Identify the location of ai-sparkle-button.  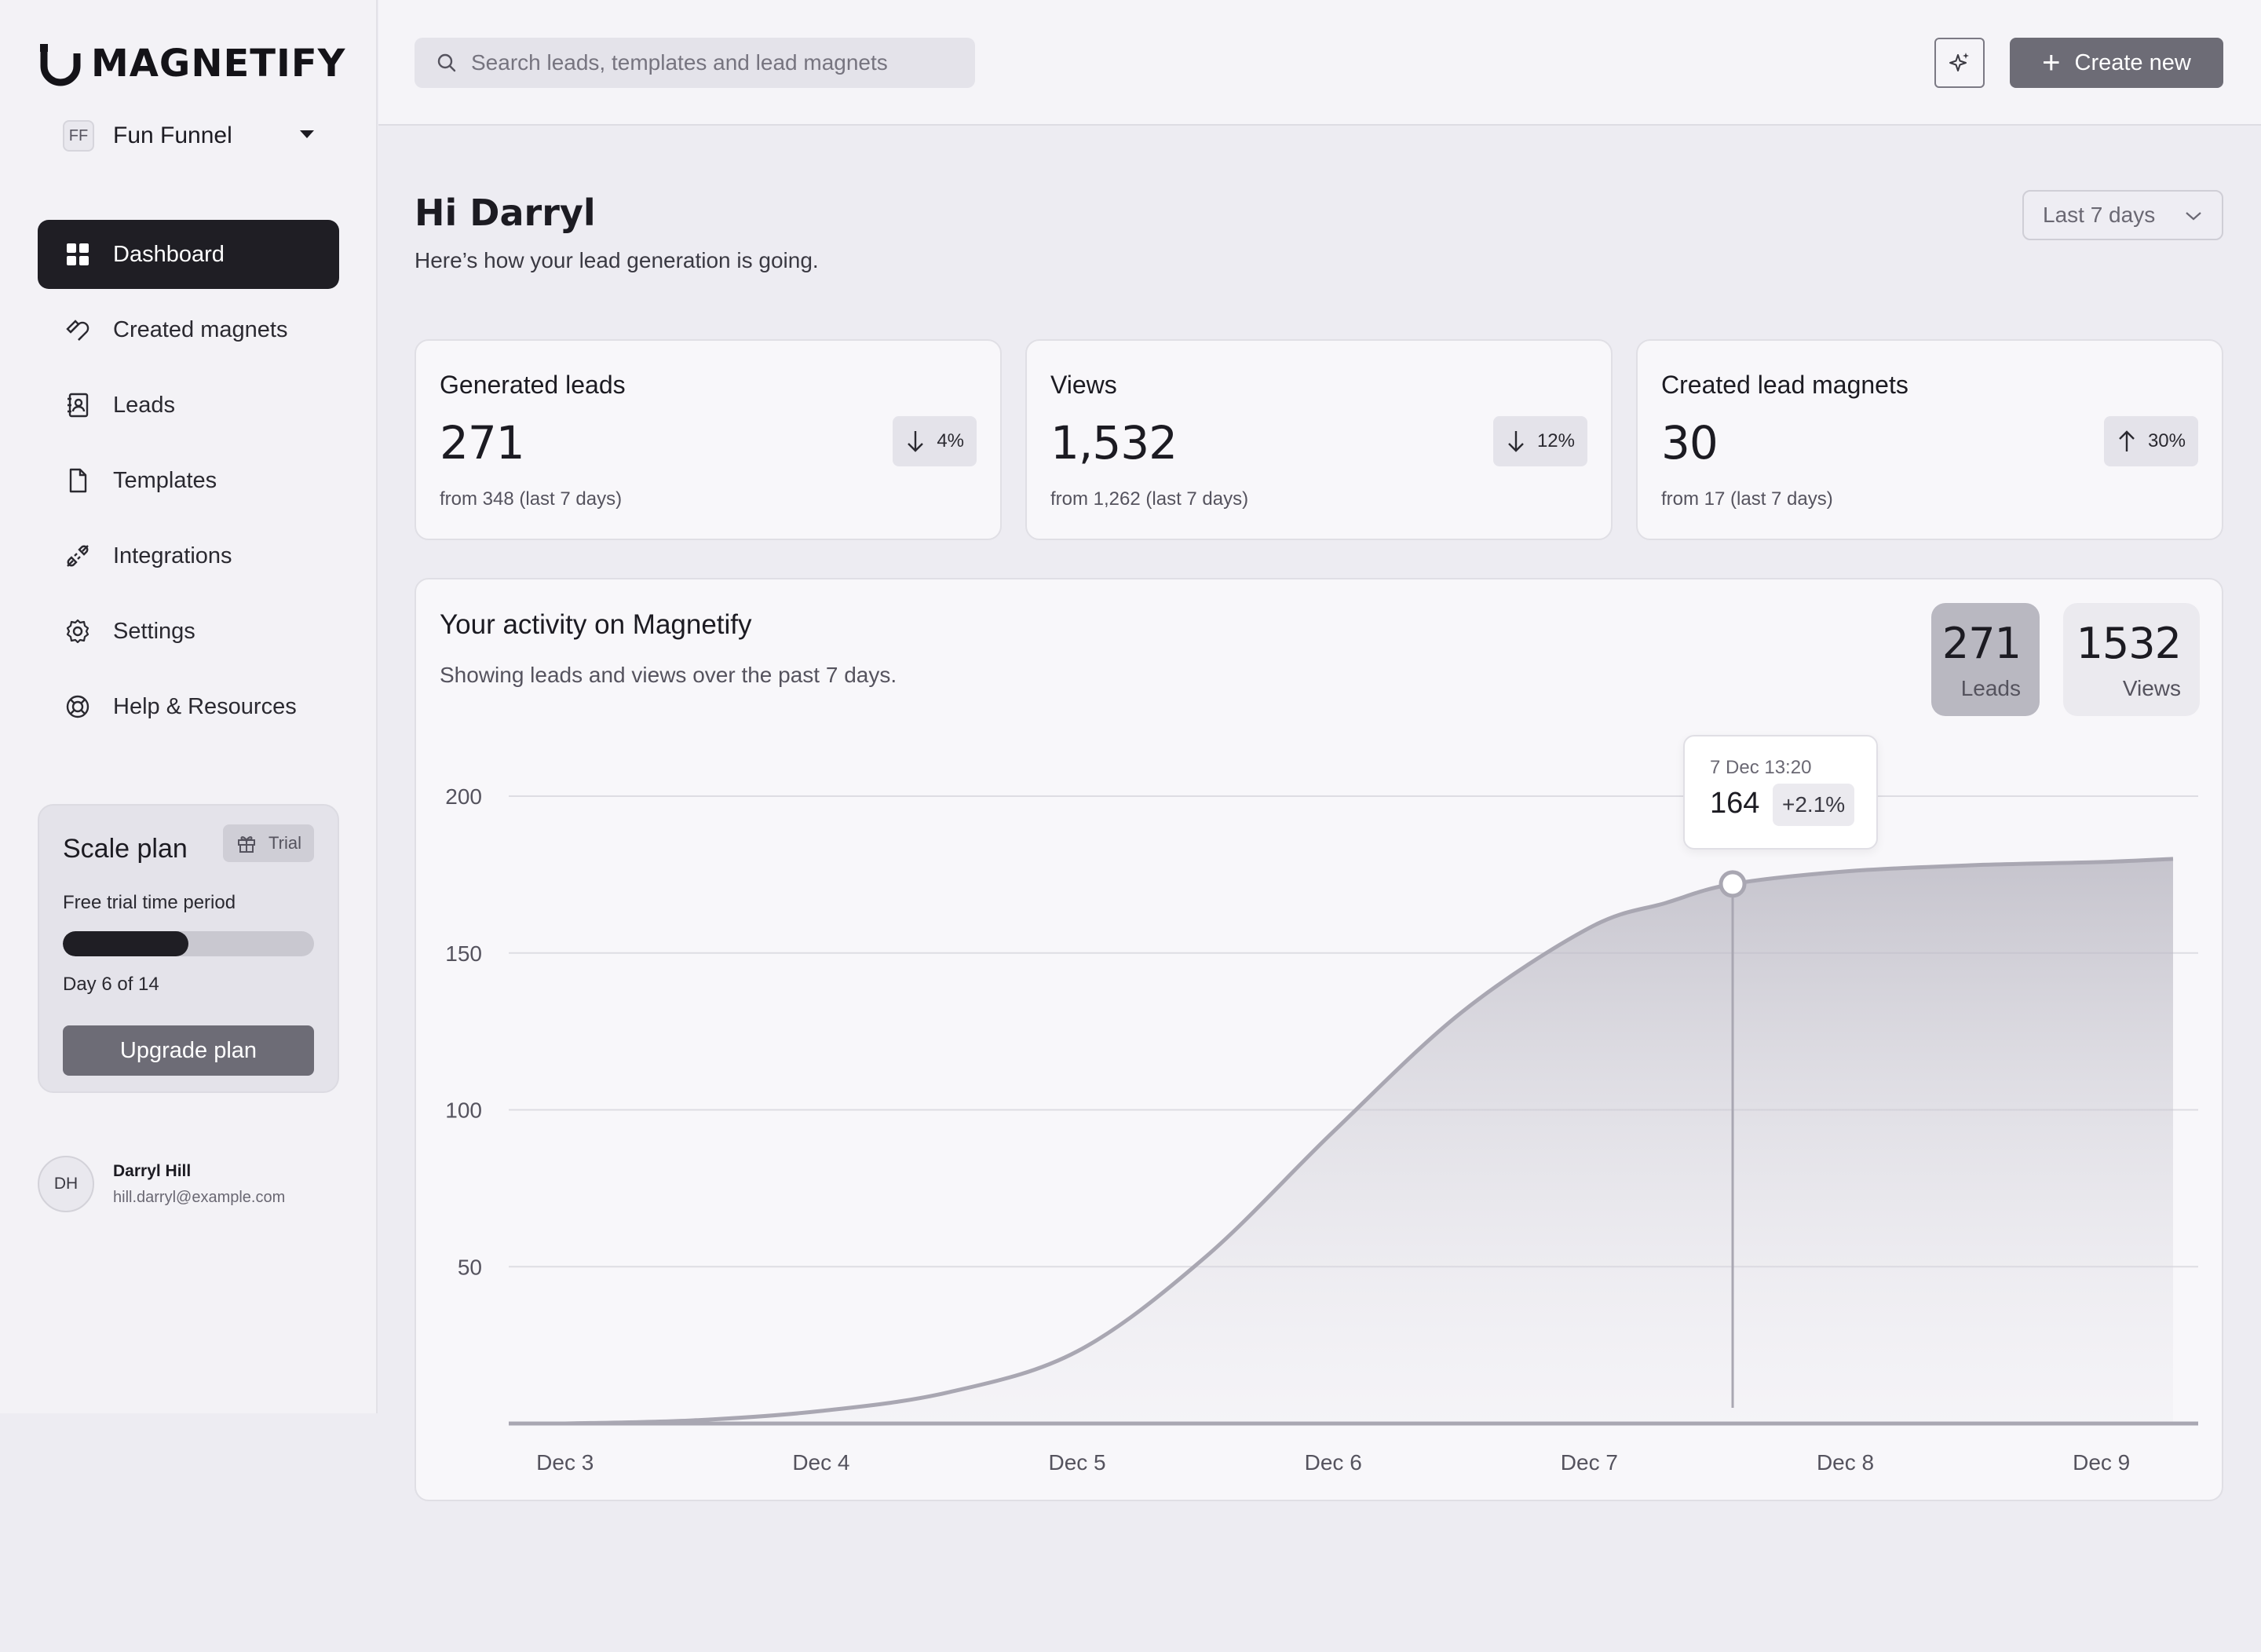
(1959, 63).